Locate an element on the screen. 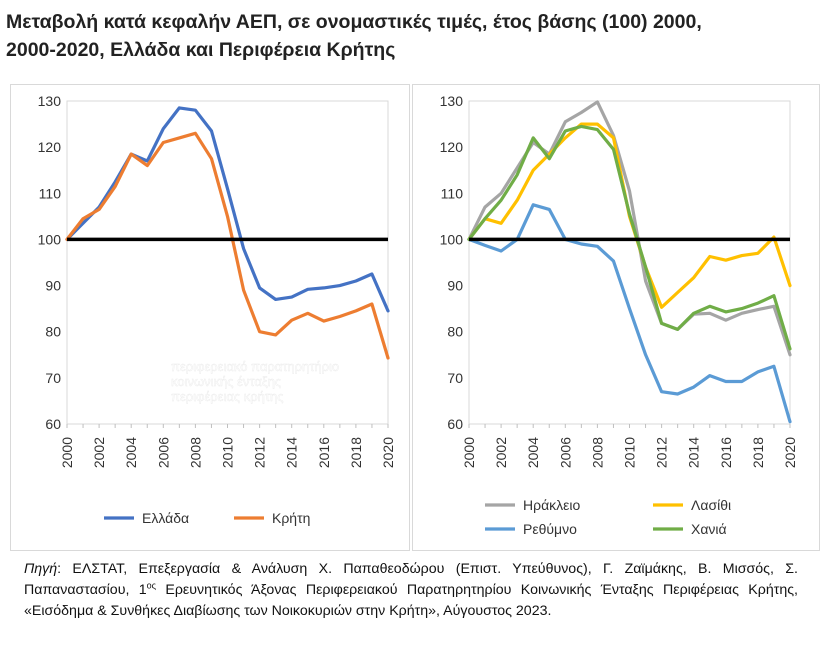 The height and width of the screenshot is (647, 832). source-superscript: ος is located at coordinates (151, 585).